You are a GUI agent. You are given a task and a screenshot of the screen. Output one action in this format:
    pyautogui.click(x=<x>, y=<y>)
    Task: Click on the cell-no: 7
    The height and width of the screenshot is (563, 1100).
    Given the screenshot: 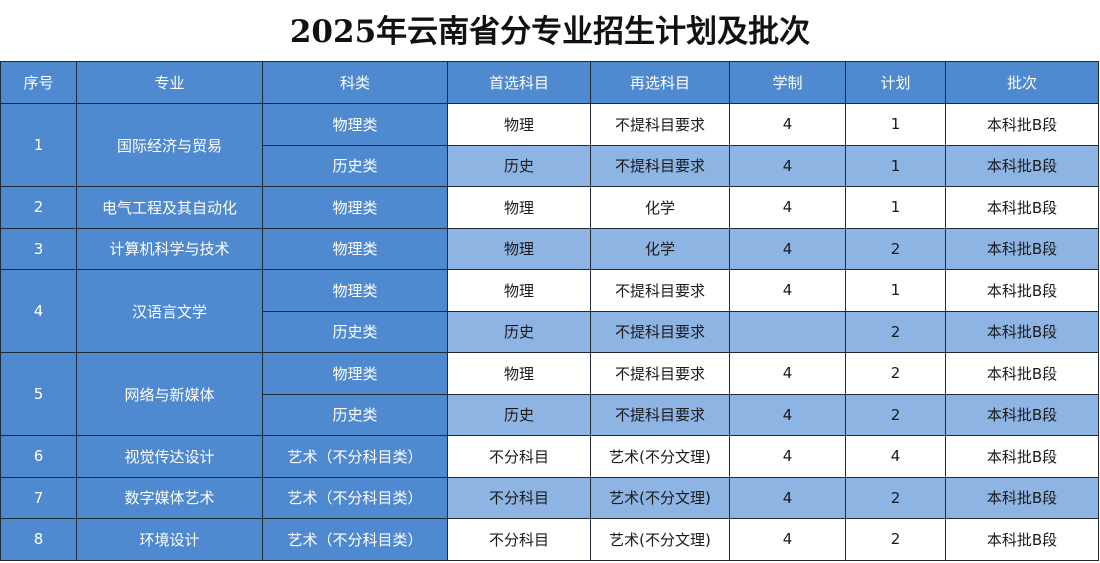 What is the action you would take?
    pyautogui.click(x=38, y=497)
    